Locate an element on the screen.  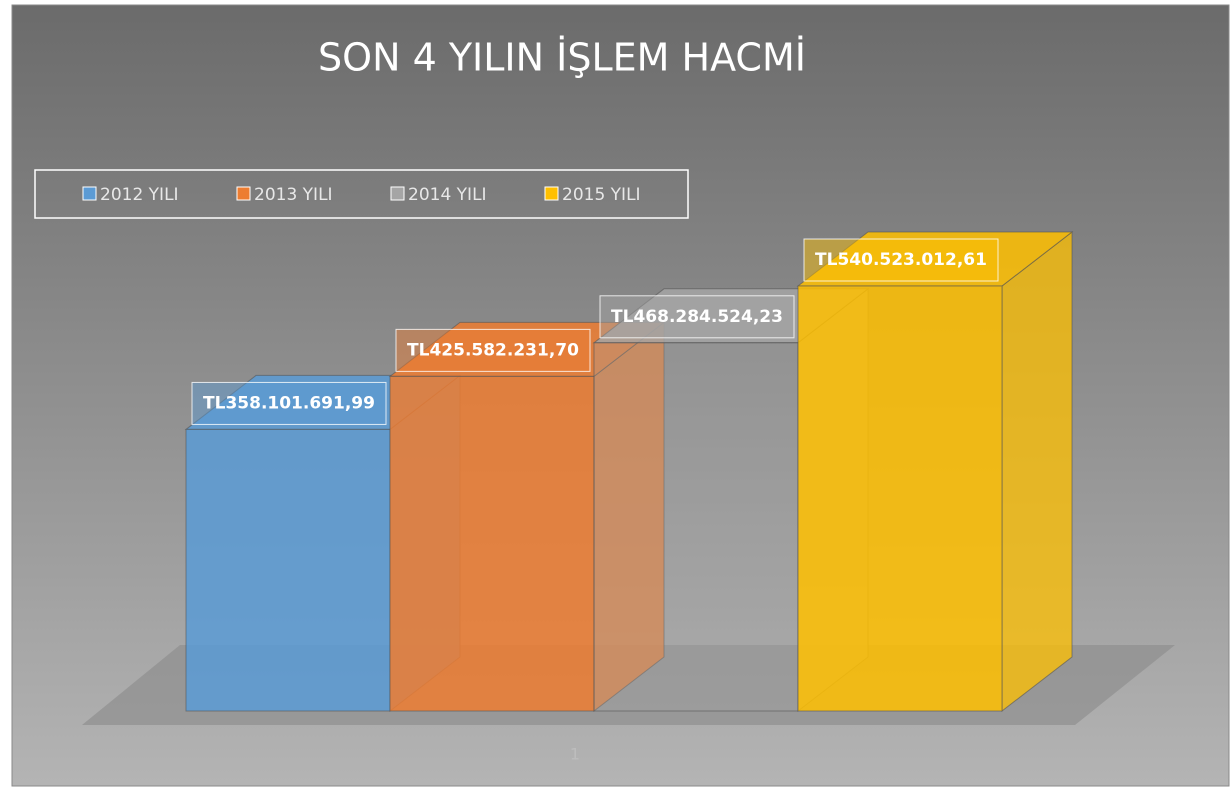
legend-label: 2013 YILI is located at coordinates (293, 195).